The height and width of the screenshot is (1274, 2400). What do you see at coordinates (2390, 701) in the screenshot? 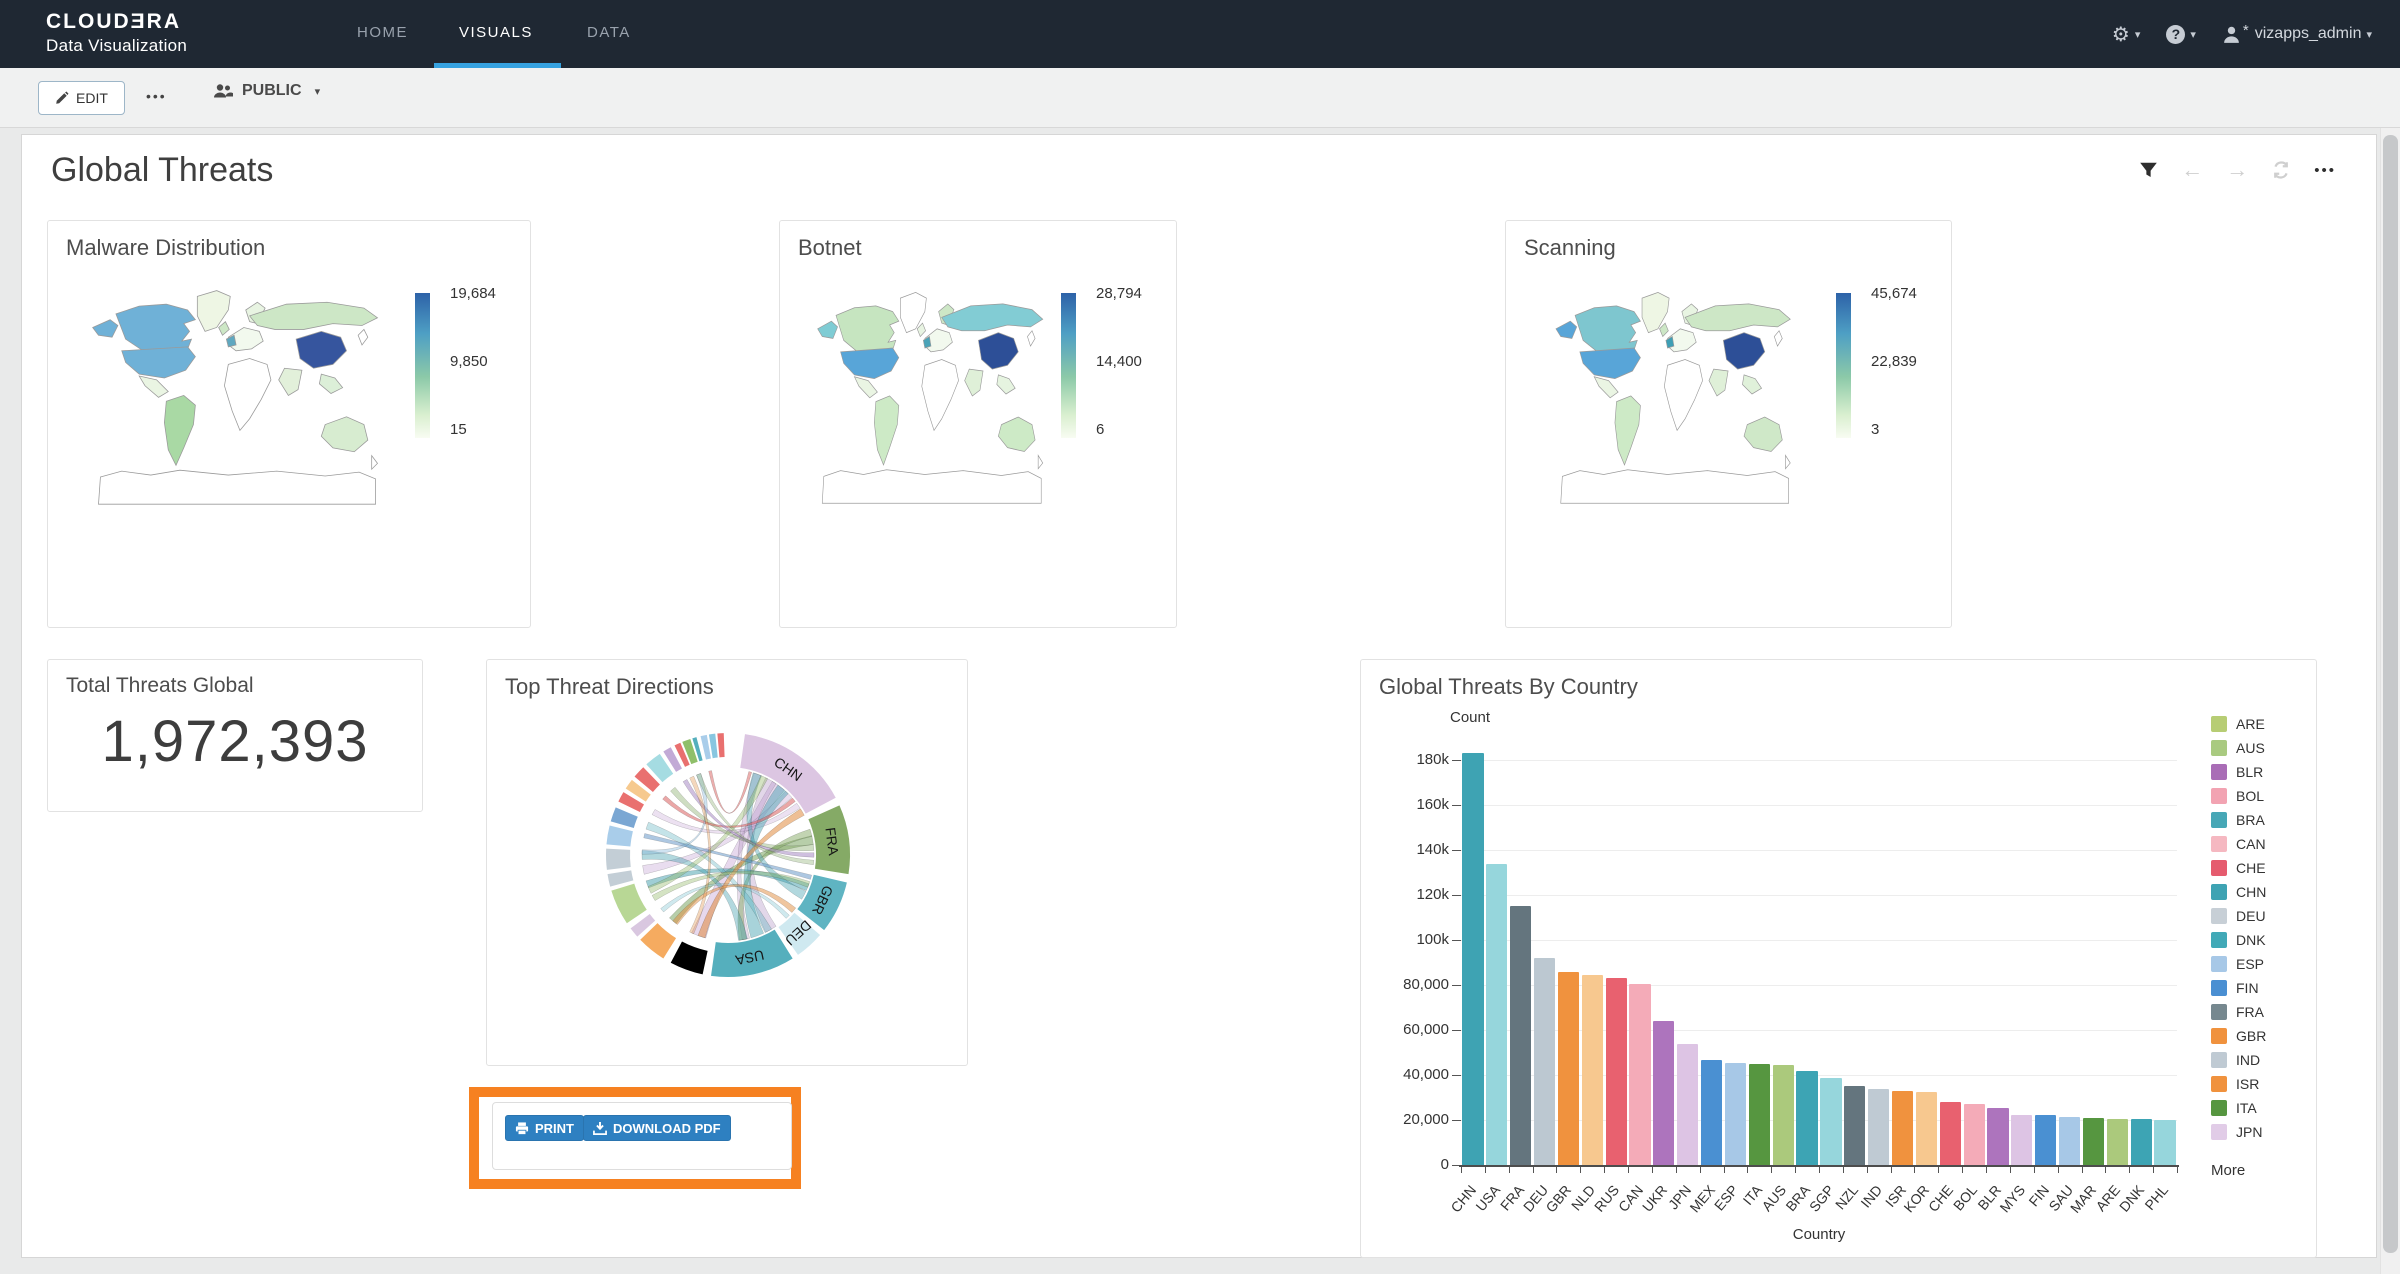
I see `vertical-scrollbar` at bounding box center [2390, 701].